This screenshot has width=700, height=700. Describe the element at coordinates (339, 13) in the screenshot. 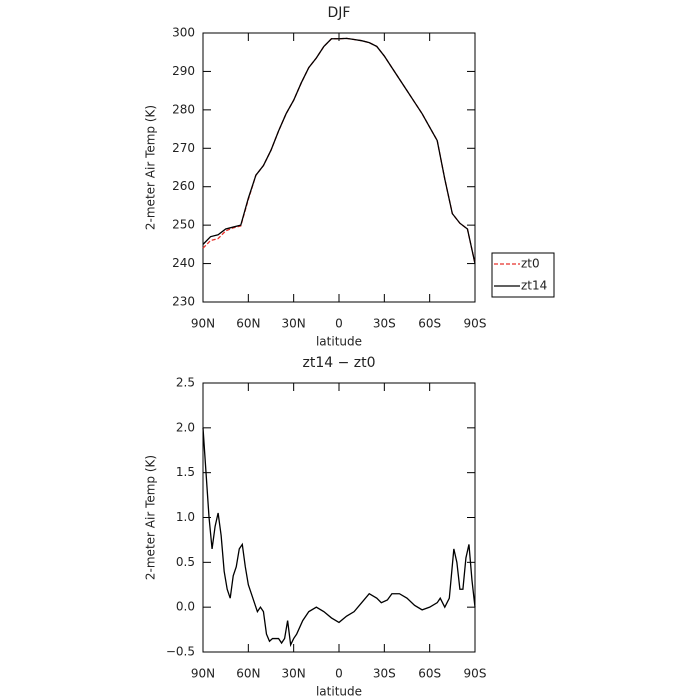

I see `chart-title: DJF` at that location.